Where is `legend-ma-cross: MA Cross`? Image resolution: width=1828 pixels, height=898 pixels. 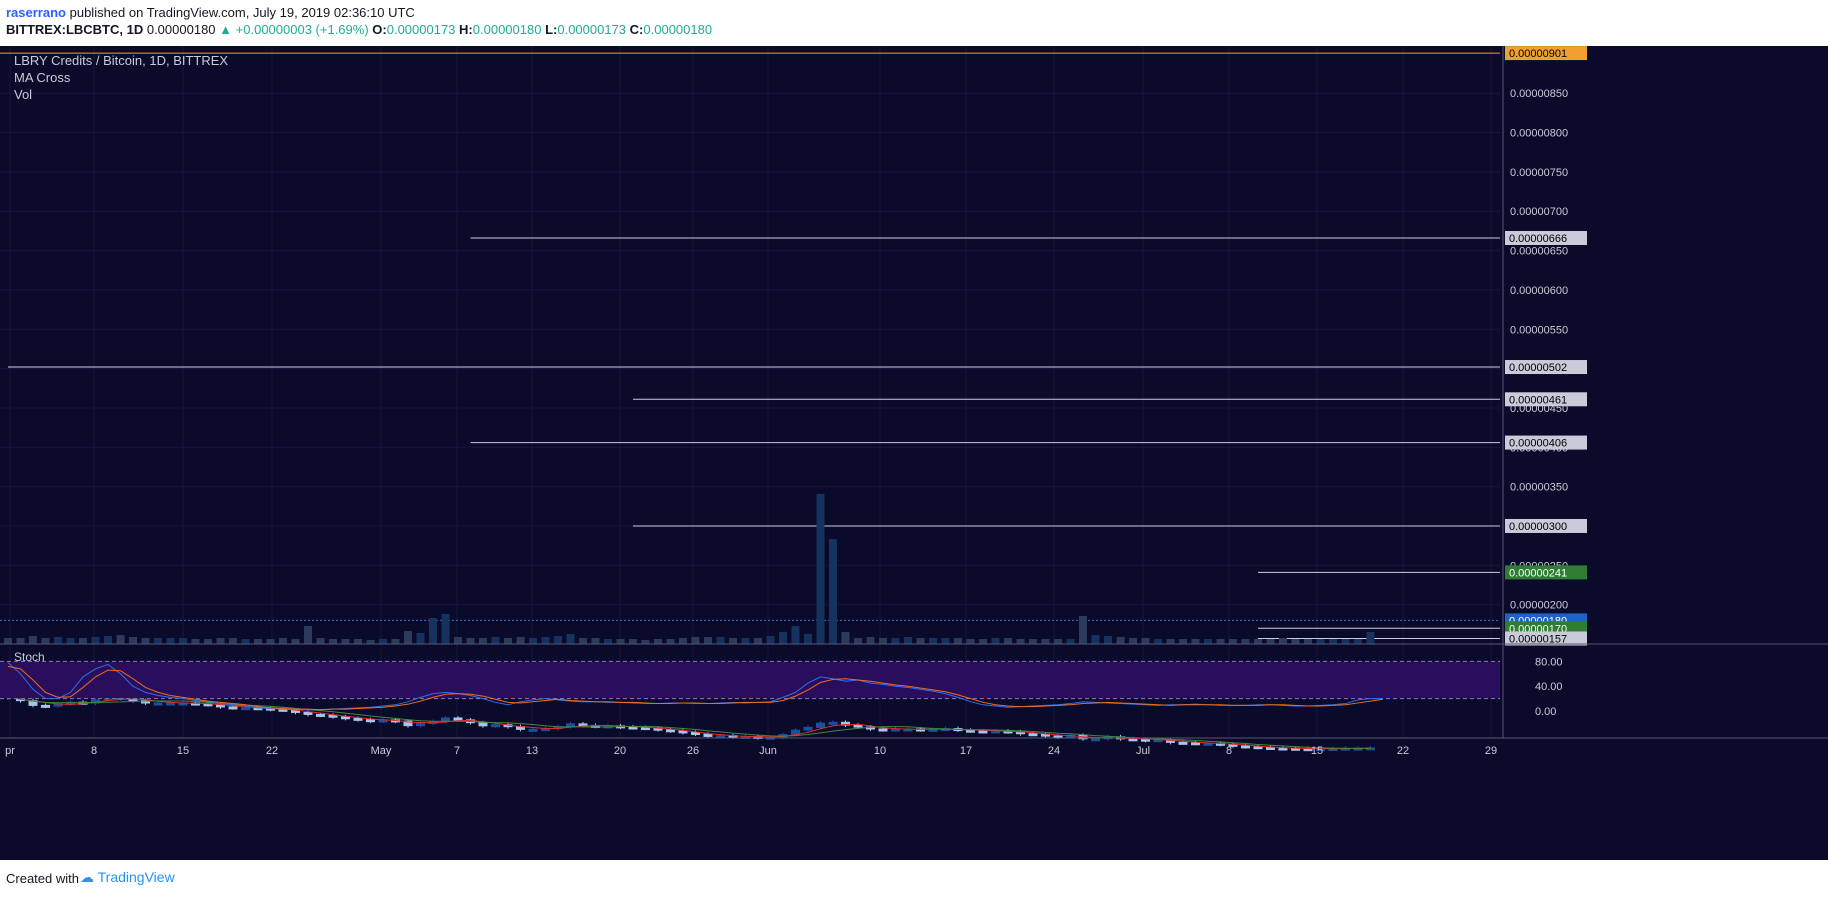 legend-ma-cross: MA Cross is located at coordinates (42, 77).